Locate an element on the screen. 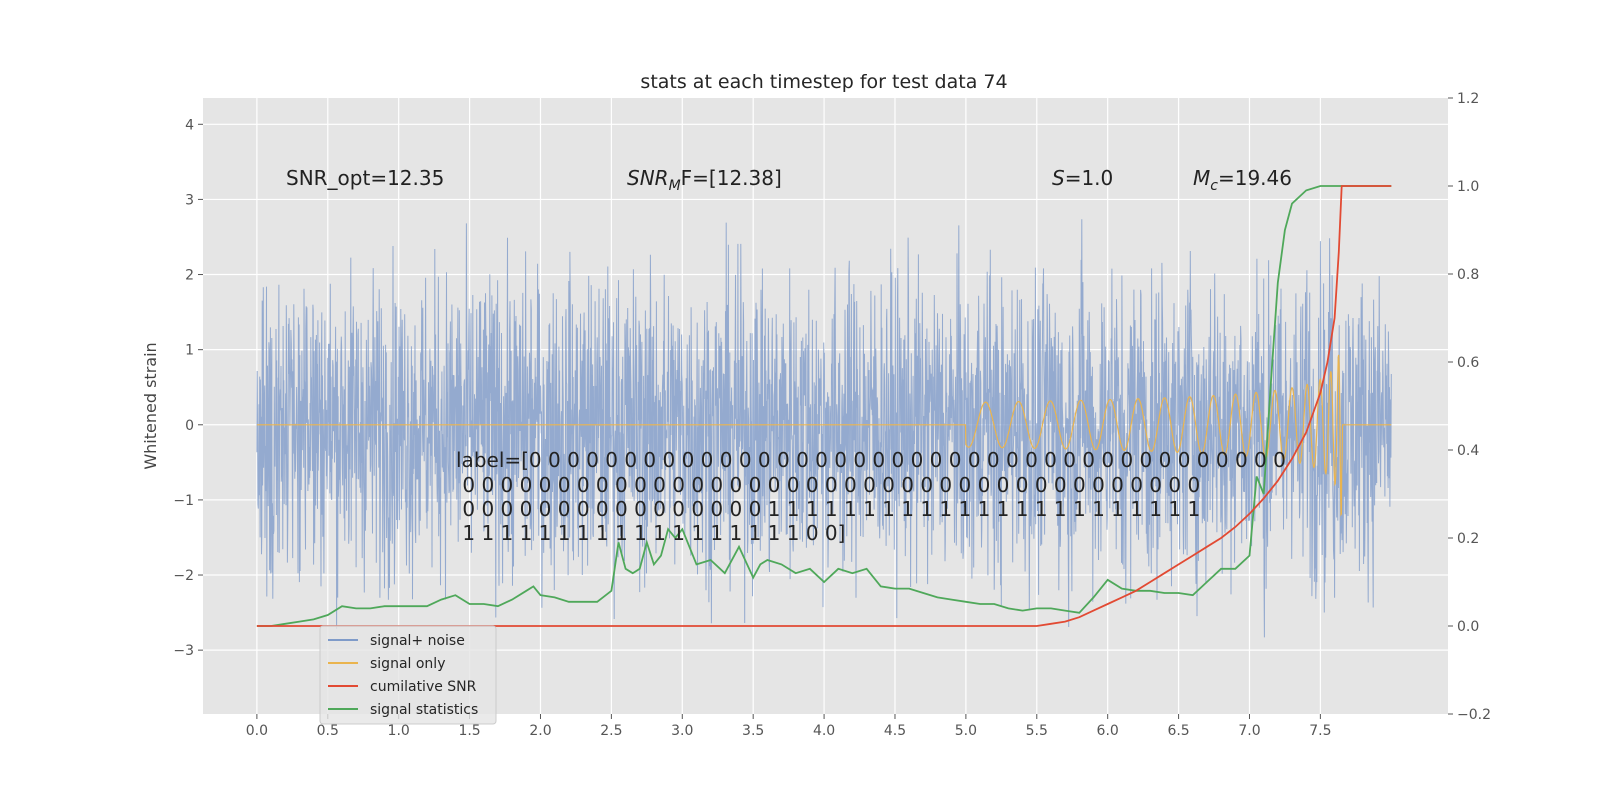 The image size is (1600, 800). chart-title: stats at each timestep for test data 74 is located at coordinates (823, 82).